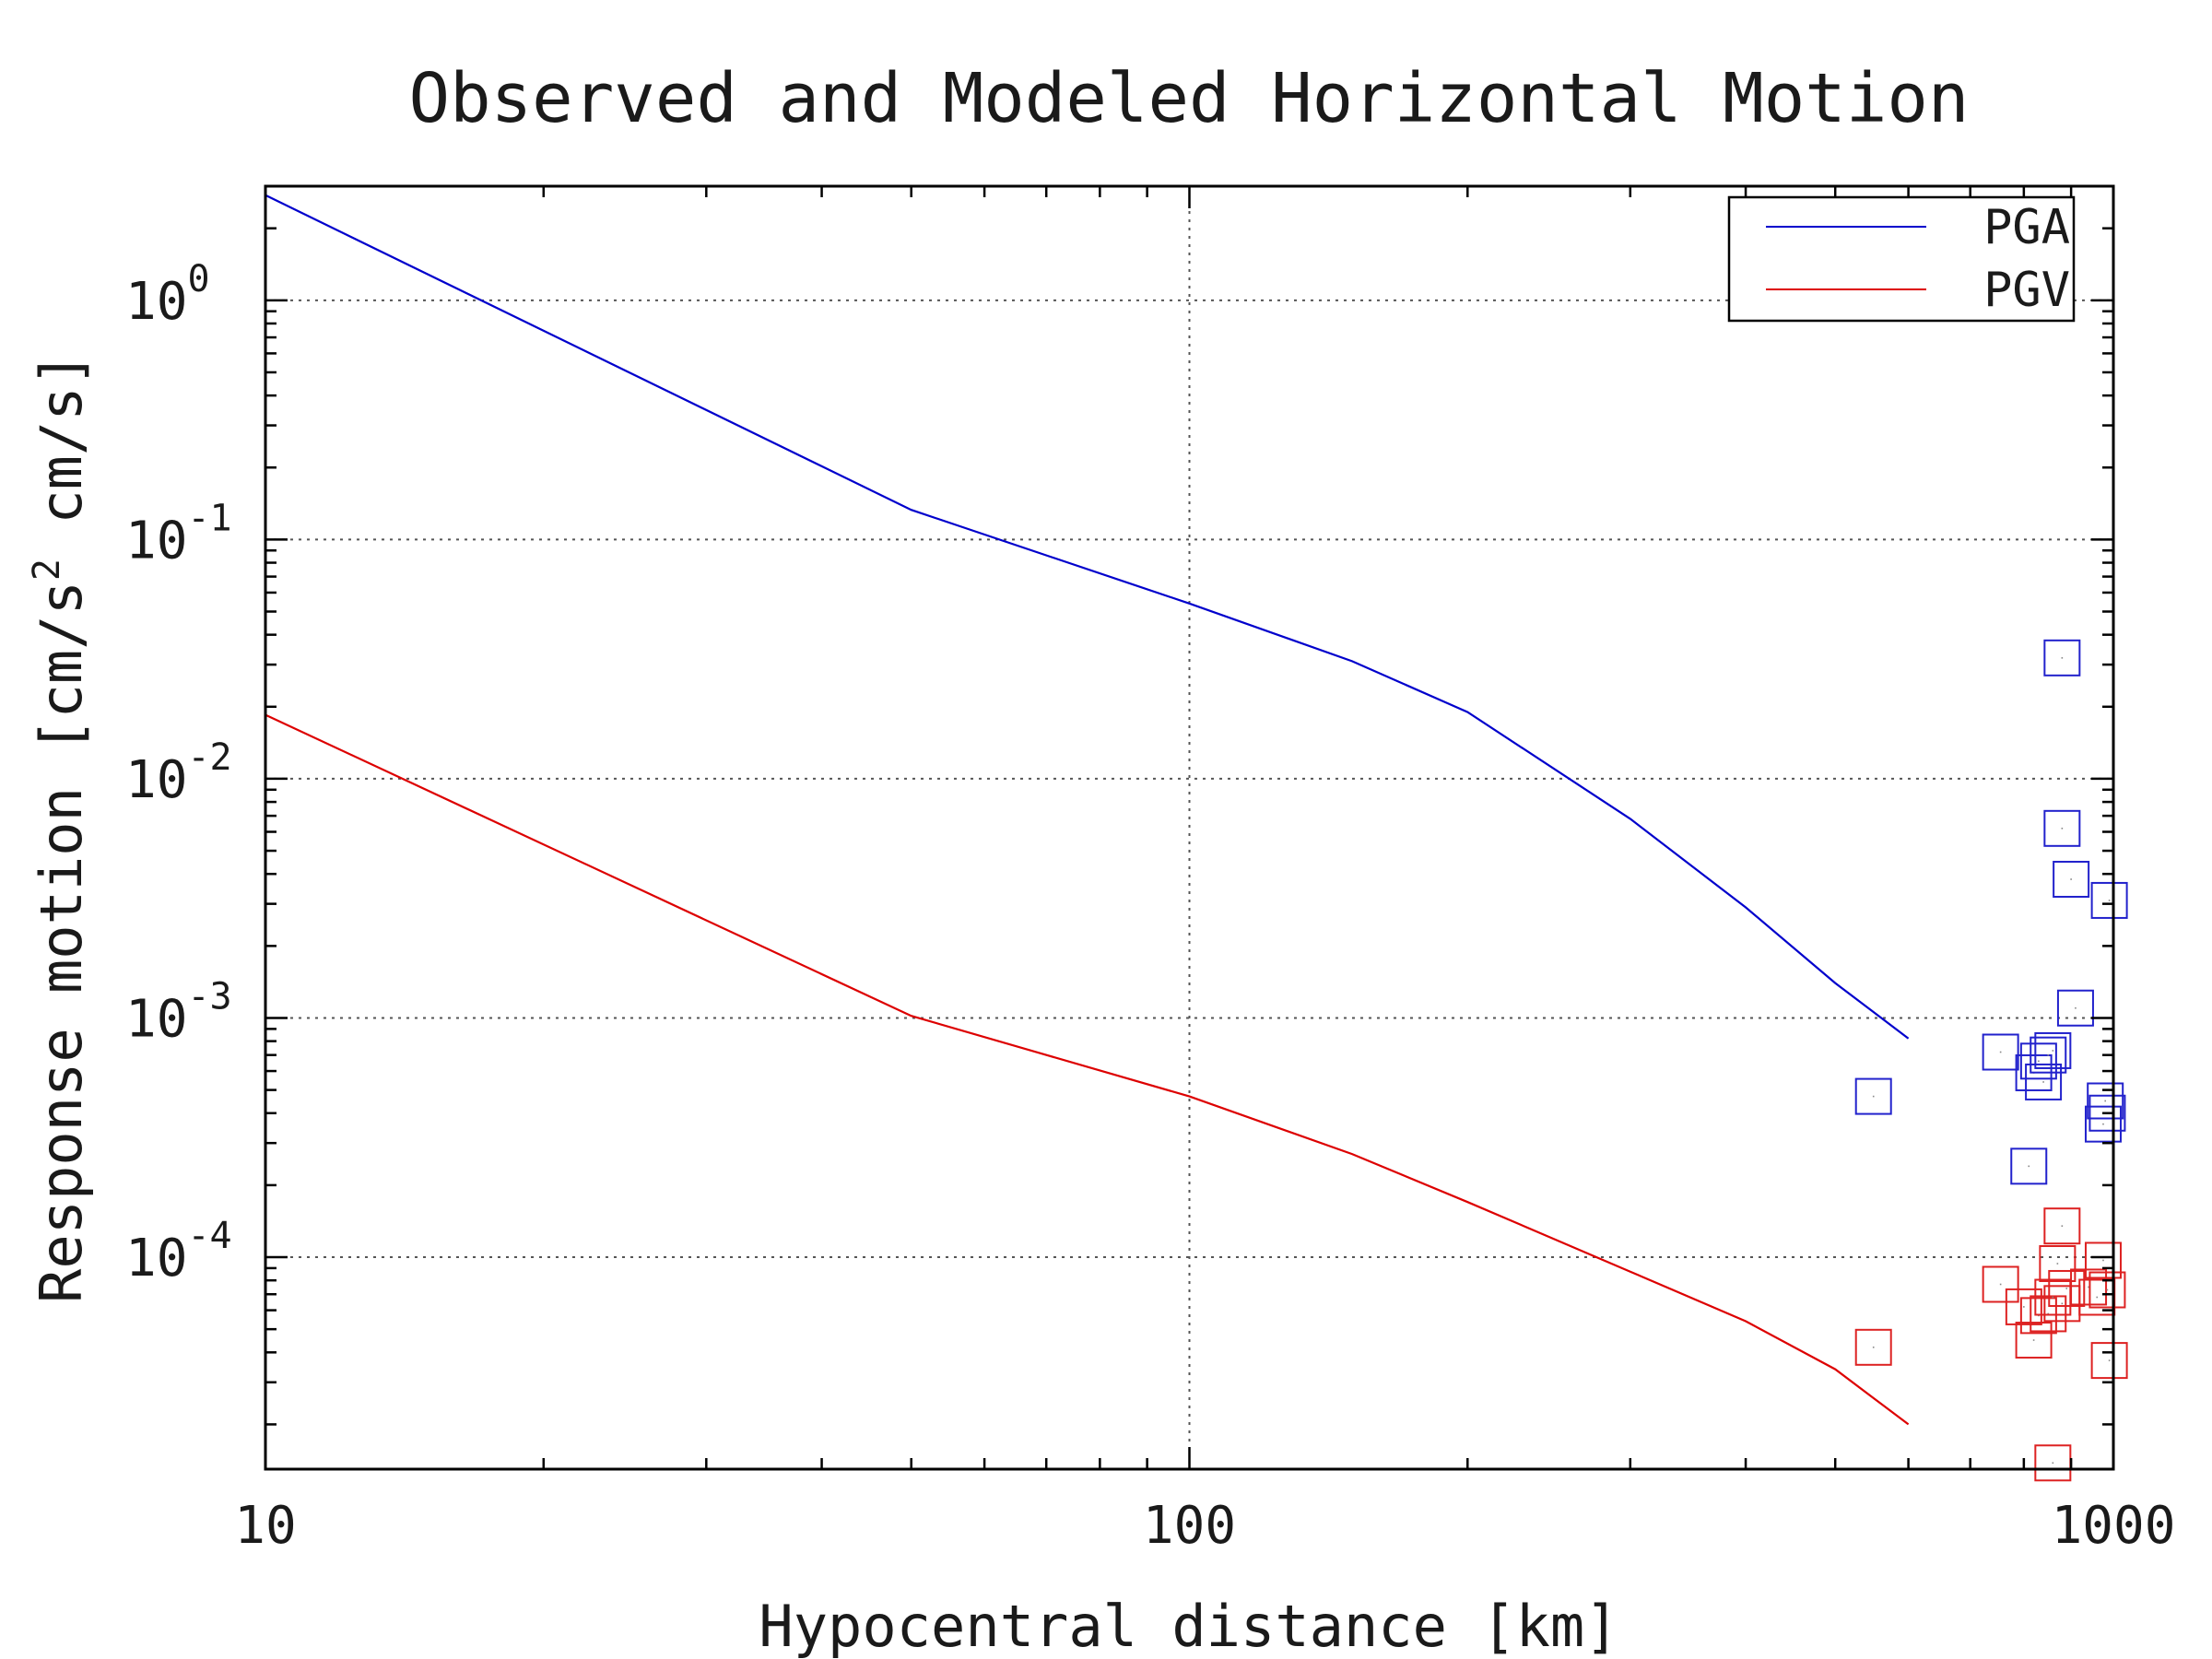 The image size is (2212, 1659). What do you see at coordinates (178, 1012) in the screenshot?
I see `y-tick-label: 10⁻³` at bounding box center [178, 1012].